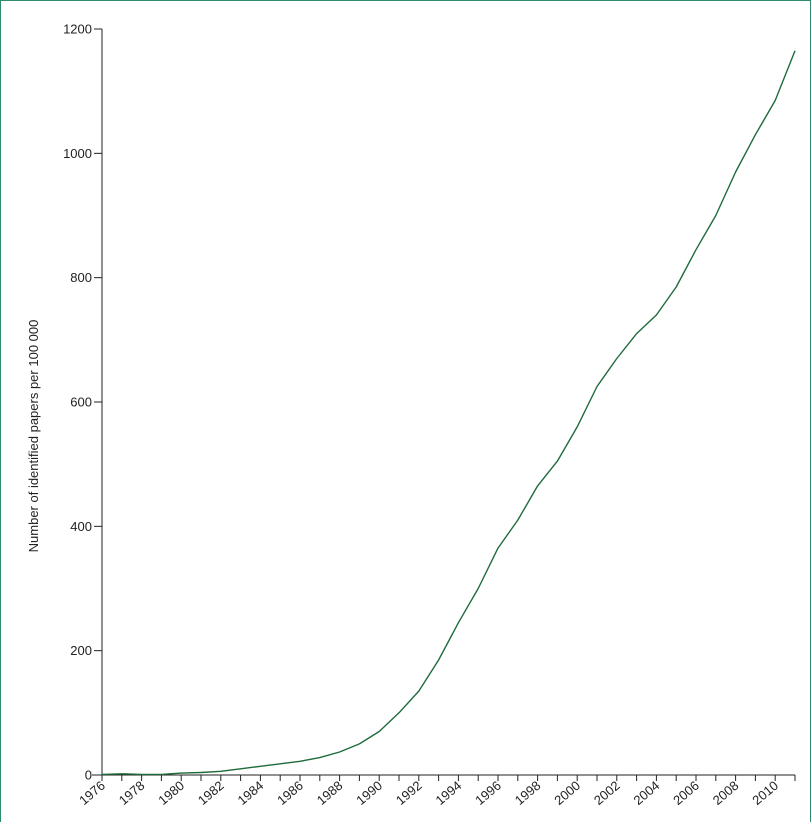 The image size is (811, 823). What do you see at coordinates (488, 793) in the screenshot?
I see `x-tick-label: 1996` at bounding box center [488, 793].